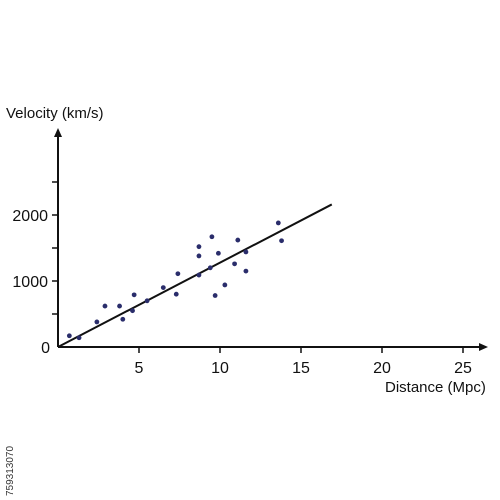  What do you see at coordinates (175, 280) in the screenshot?
I see `data-points` at bounding box center [175, 280].